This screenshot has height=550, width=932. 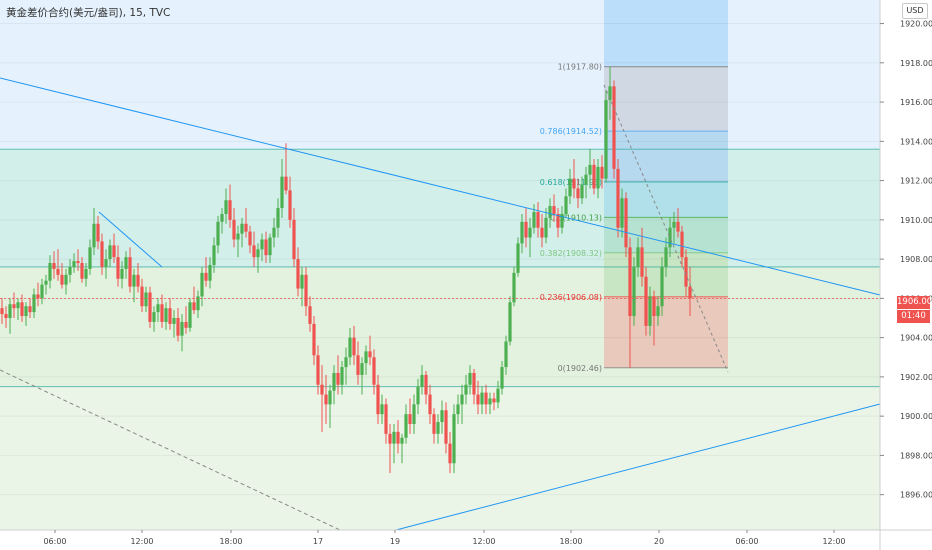 What do you see at coordinates (576, 217) in the screenshot?
I see `fib-label-0.5: 0.5(1910.13)` at bounding box center [576, 217].